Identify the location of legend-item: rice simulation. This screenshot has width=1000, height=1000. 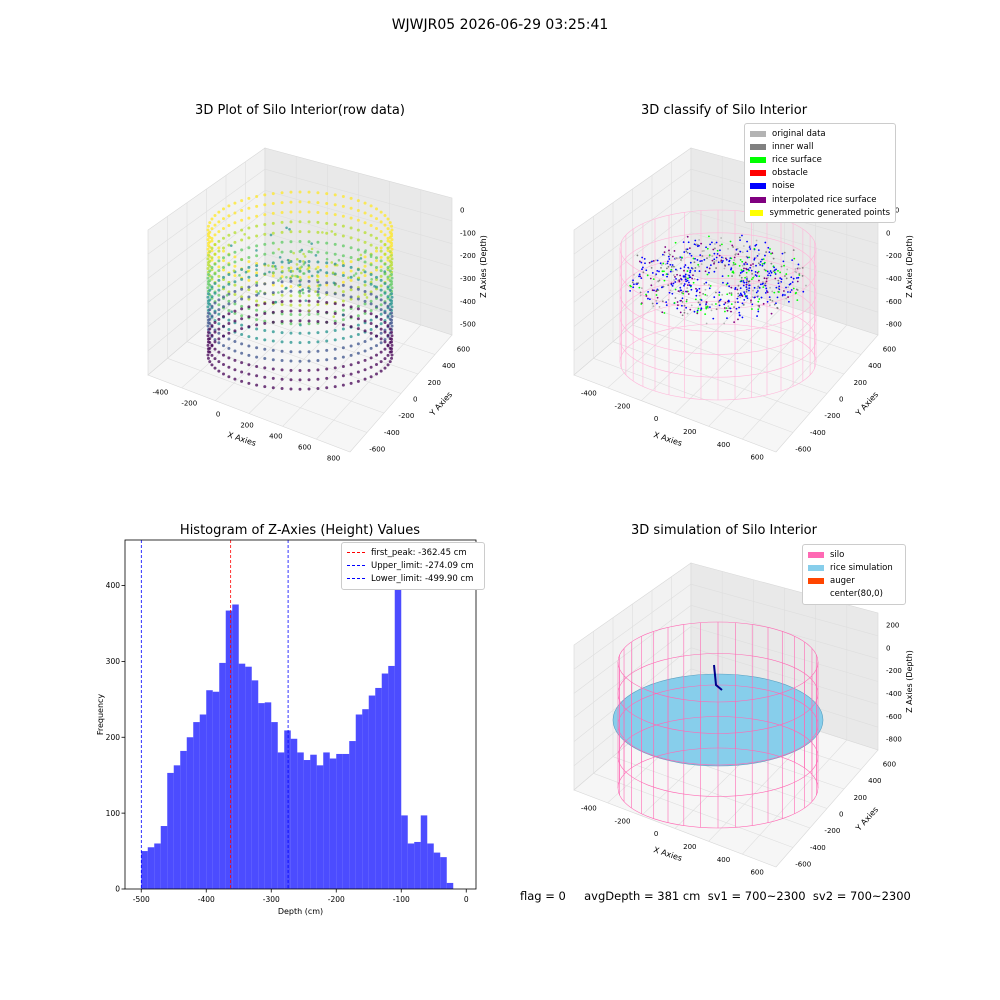
(854, 567).